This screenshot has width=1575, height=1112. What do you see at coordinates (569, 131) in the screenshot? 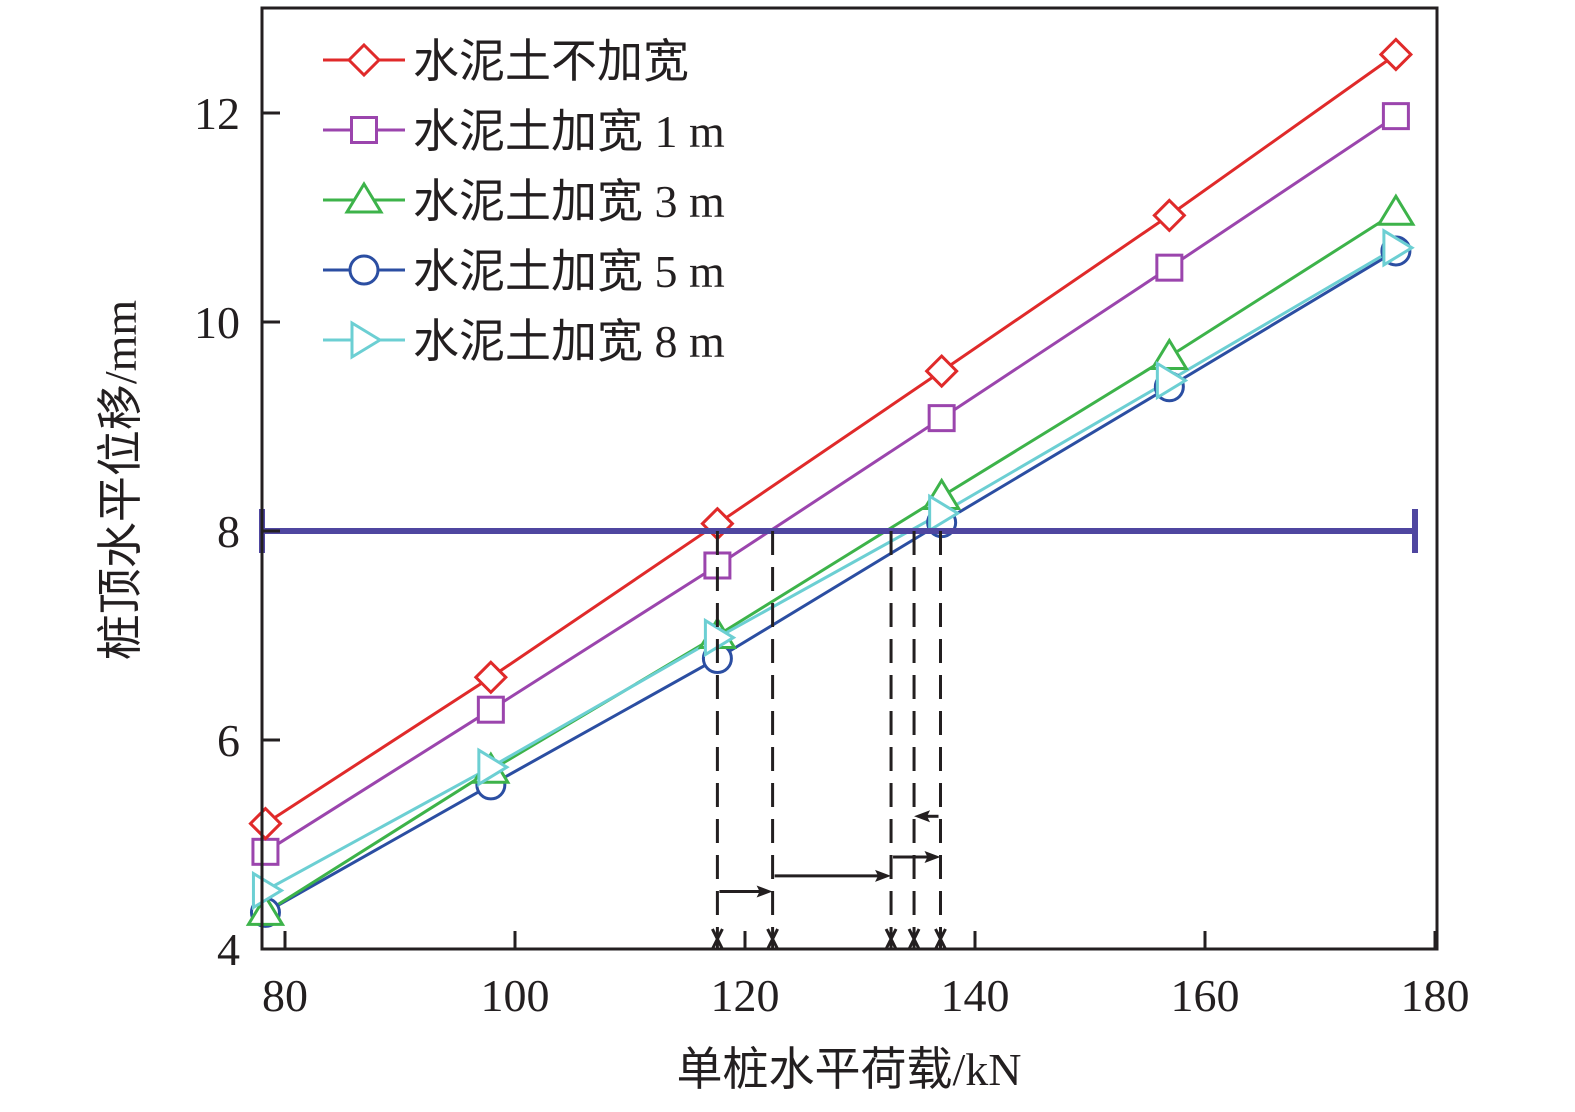
I see `legend-label: 水泥土加宽 1 m` at bounding box center [569, 131].